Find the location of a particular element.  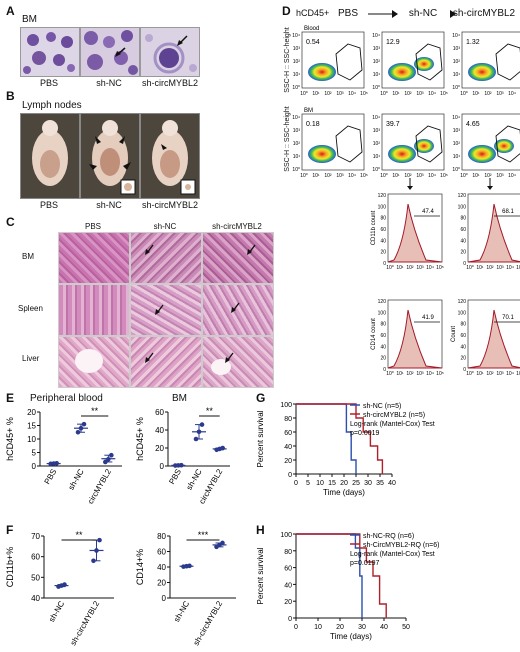

panel-g-letter: G is located at coordinates (261, 398).